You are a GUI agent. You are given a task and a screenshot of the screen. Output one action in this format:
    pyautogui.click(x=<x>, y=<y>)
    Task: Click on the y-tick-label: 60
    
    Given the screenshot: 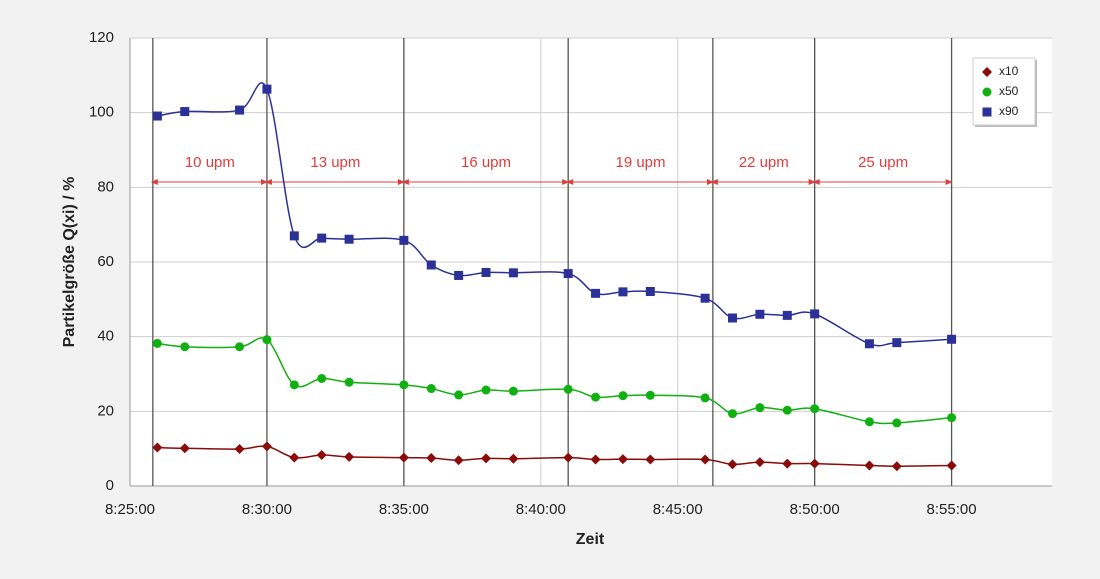 What is the action you would take?
    pyautogui.click(x=105, y=261)
    